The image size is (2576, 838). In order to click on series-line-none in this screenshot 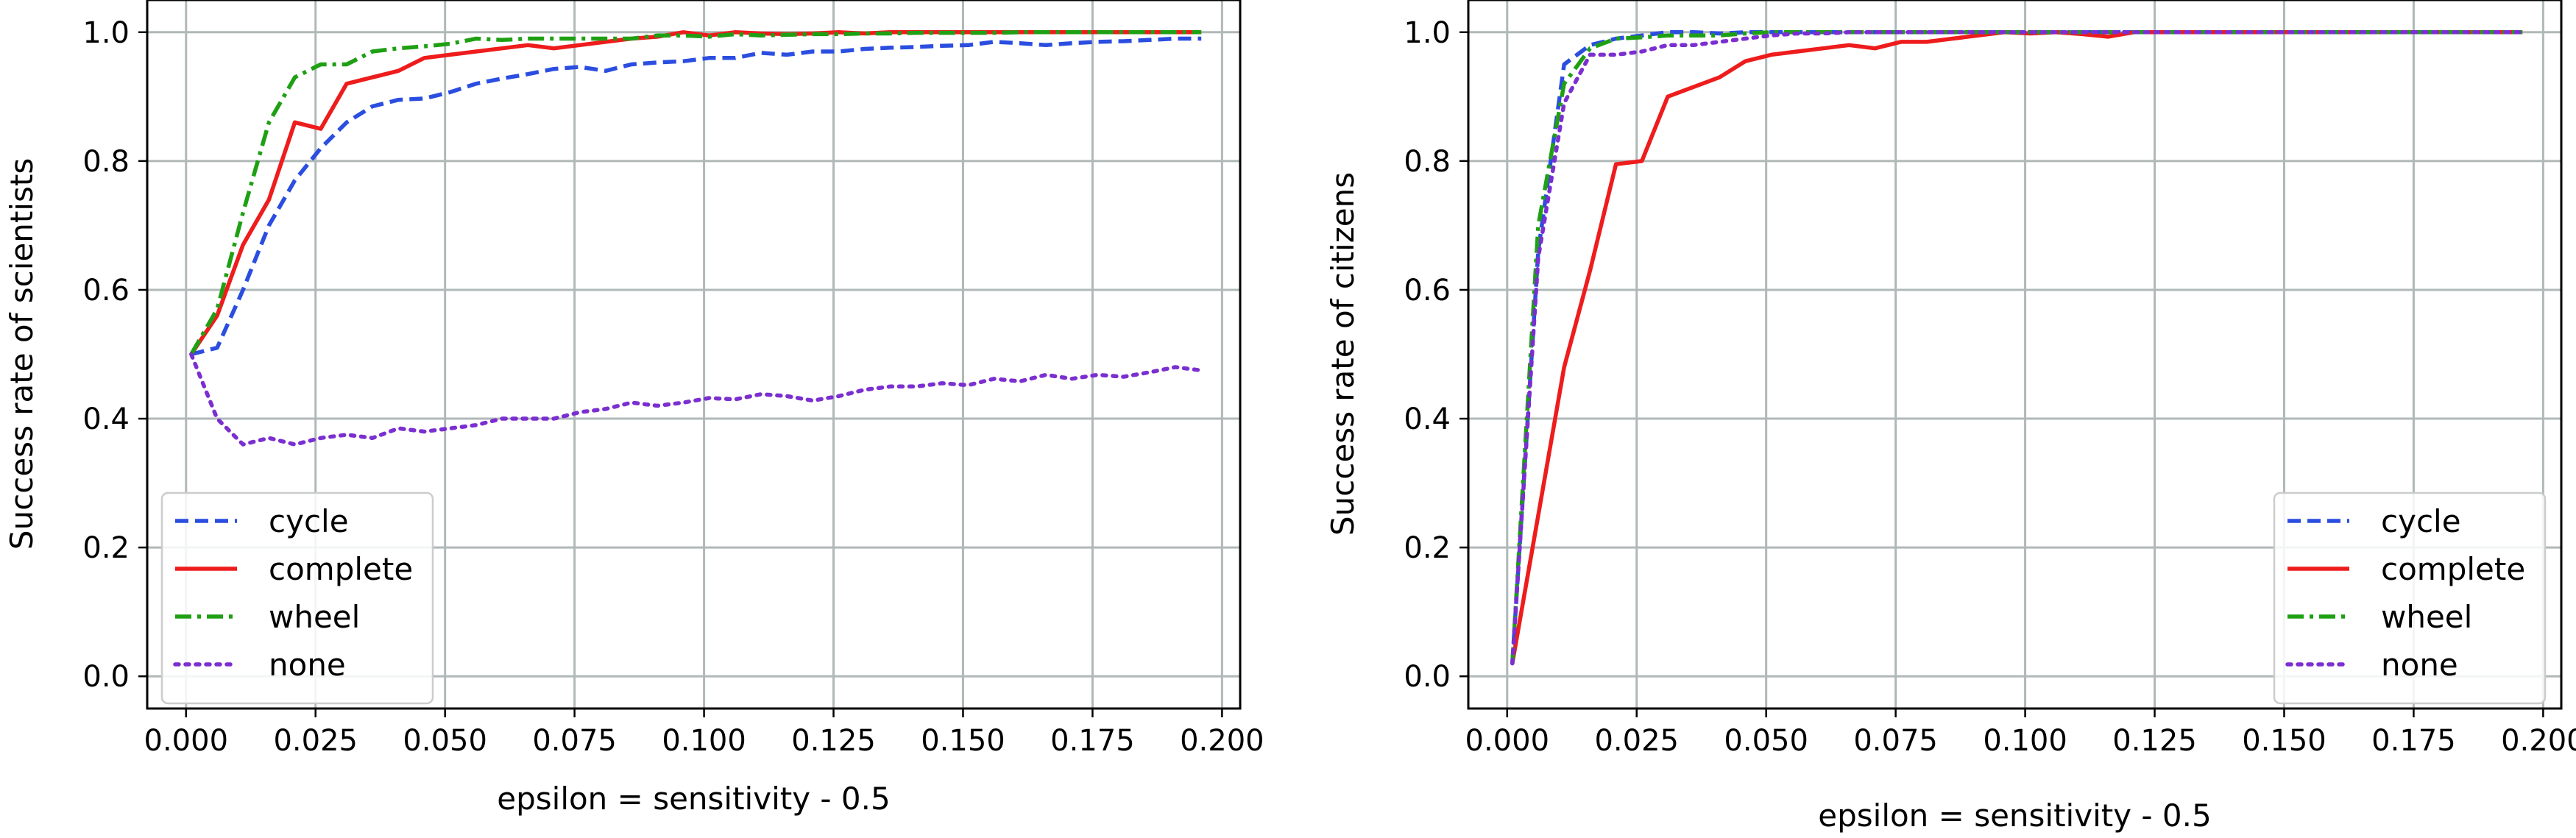, I will do `click(696, 400)`.